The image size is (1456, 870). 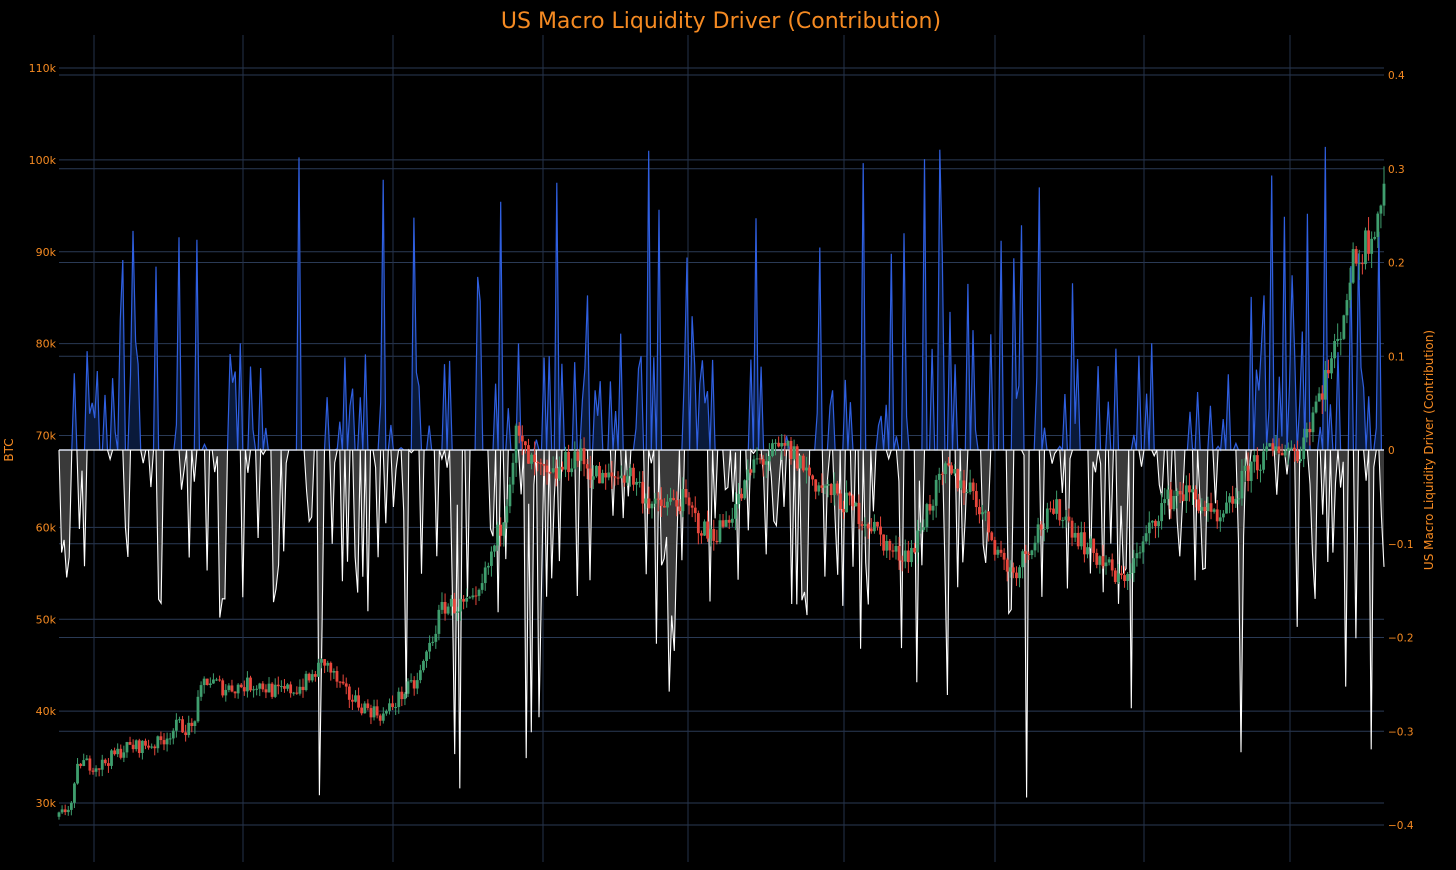 What do you see at coordinates (1401, 639) in the screenshot?
I see `y-right-tick-label: −0.2` at bounding box center [1401, 639].